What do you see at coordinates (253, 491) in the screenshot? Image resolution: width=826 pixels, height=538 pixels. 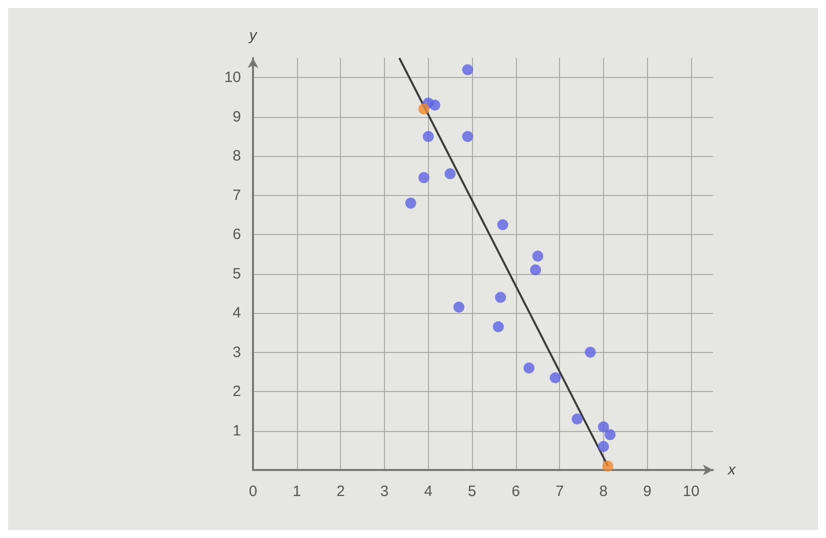 I see `x-tick-label: 0` at bounding box center [253, 491].